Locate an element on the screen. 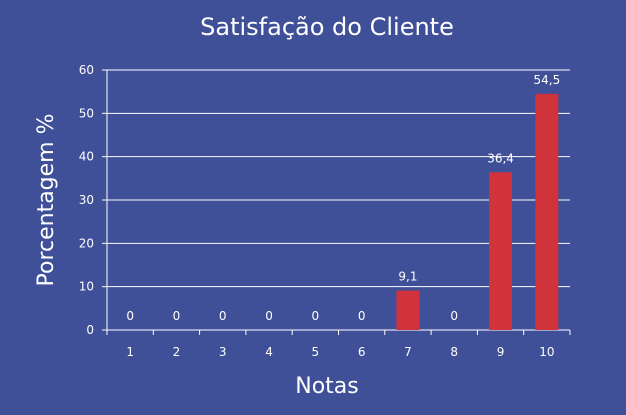 The height and width of the screenshot is (415, 626). x-axis-title: Notas is located at coordinates (327, 386).